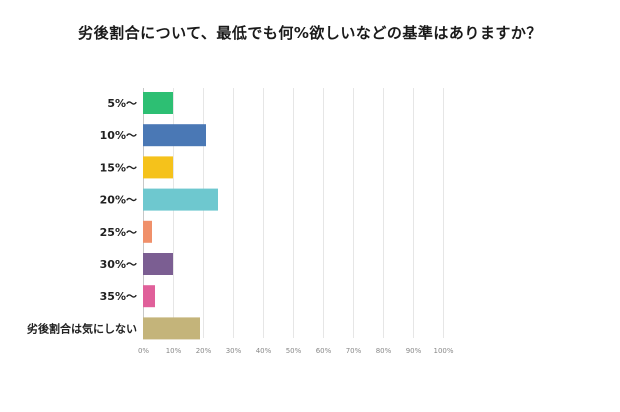 The width and height of the screenshot is (620, 412). What do you see at coordinates (118, 135) in the screenshot?
I see `category-label: 10%～` at bounding box center [118, 135].